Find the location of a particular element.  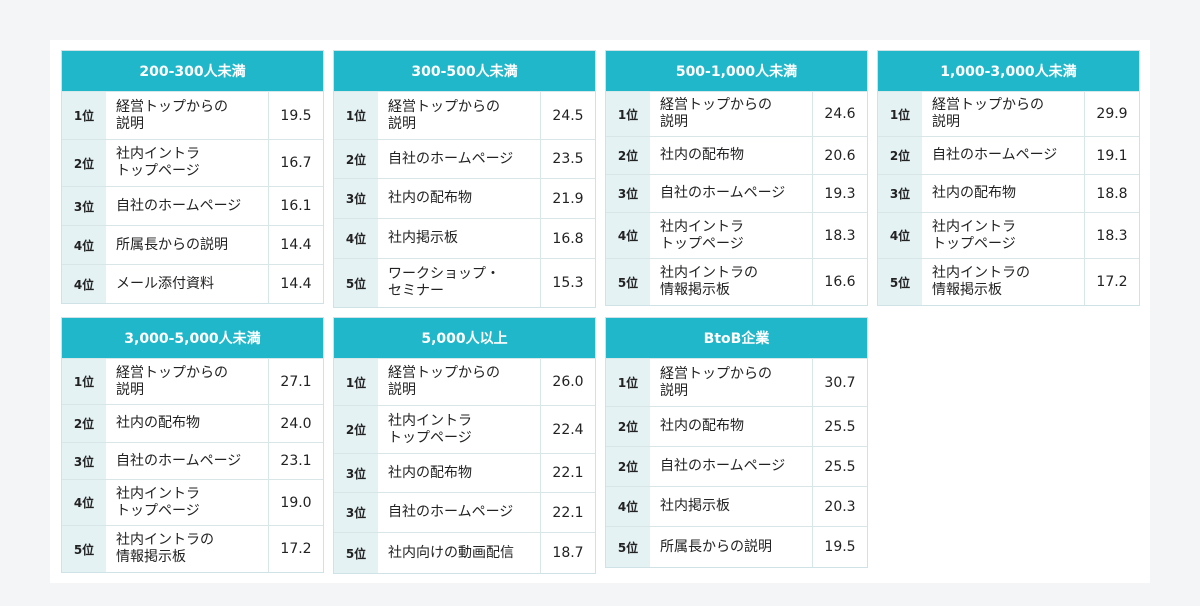

percentage-value: 21.9 is located at coordinates (568, 198).